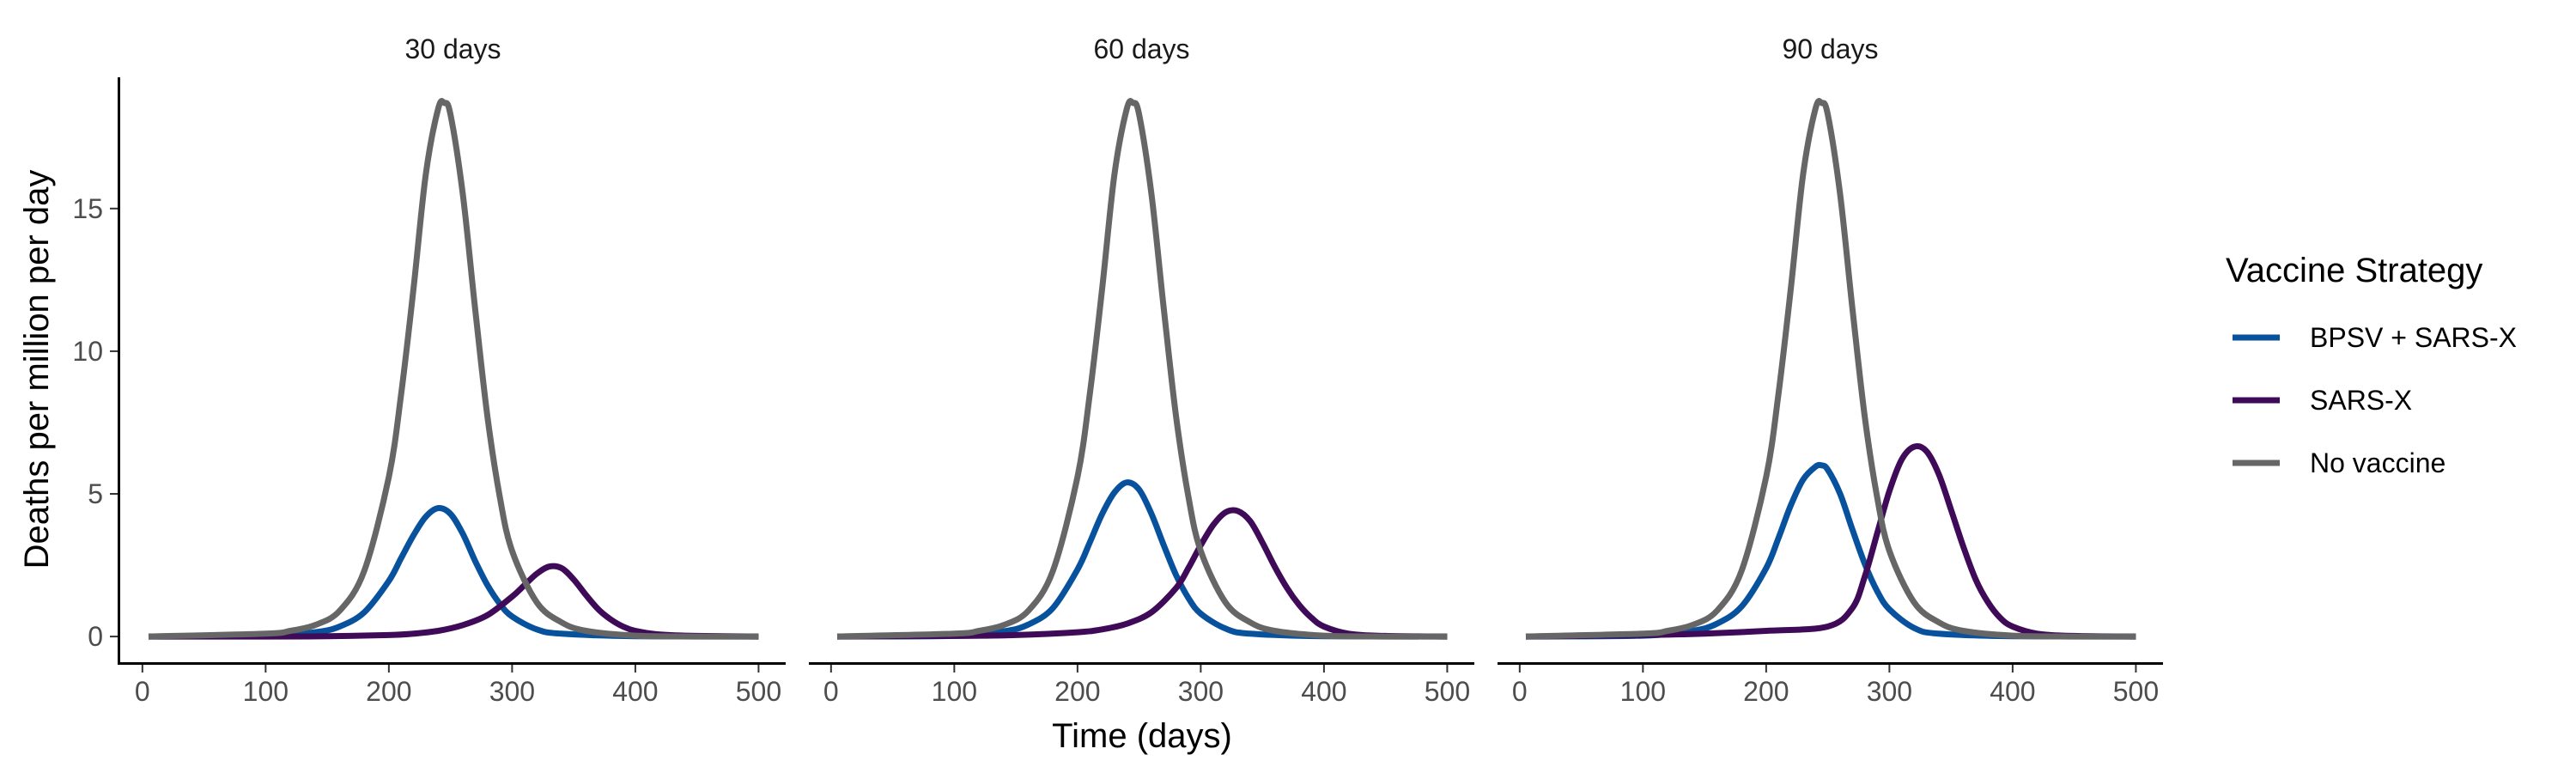 The height and width of the screenshot is (773, 2576). What do you see at coordinates (2377, 463) in the screenshot?
I see `legend-label: No vaccine` at bounding box center [2377, 463].